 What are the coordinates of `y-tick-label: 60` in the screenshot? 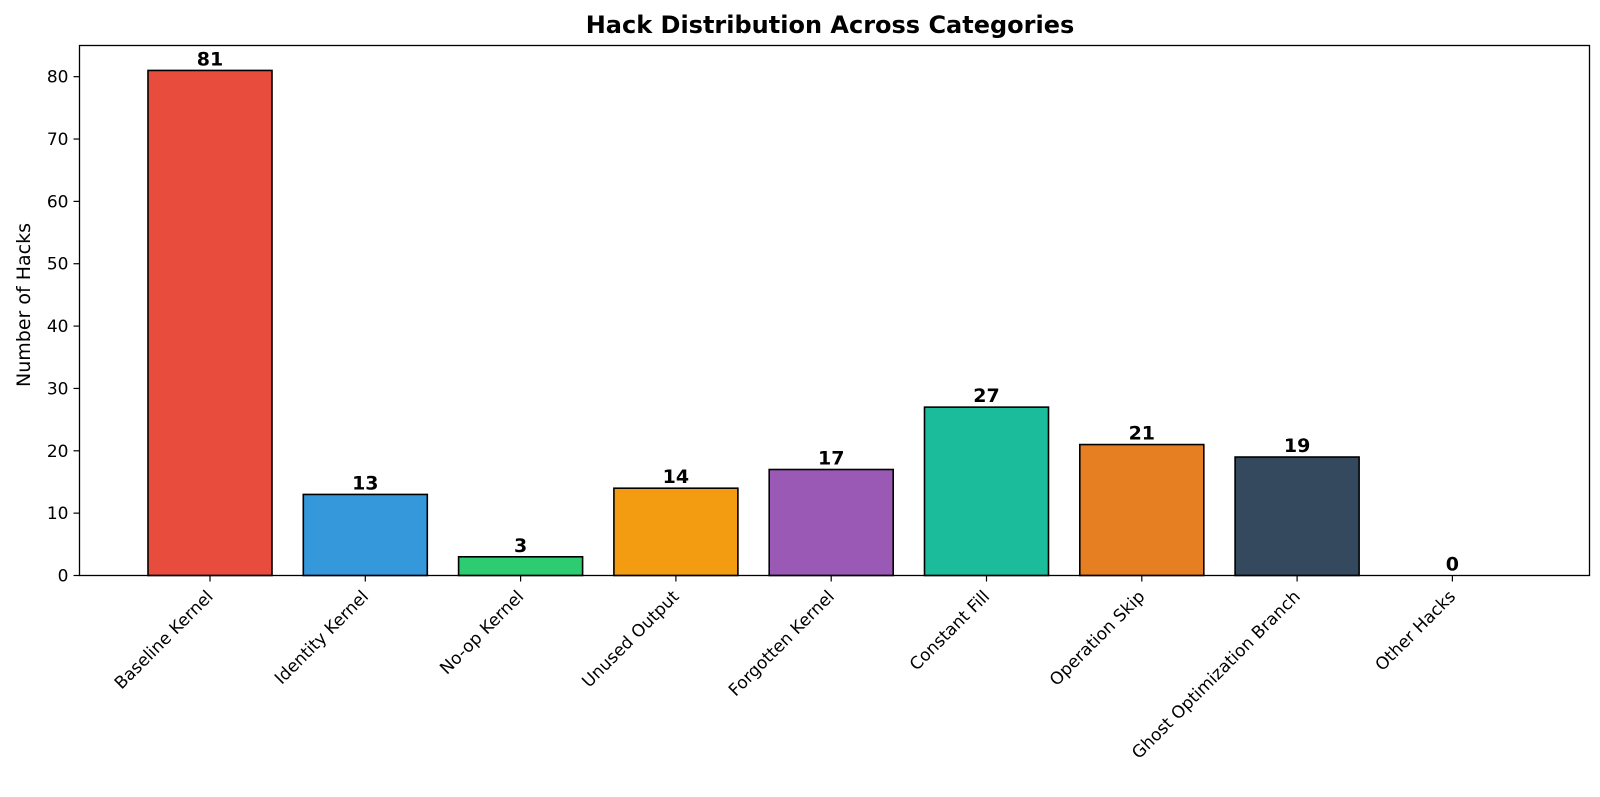 It's located at (58, 202).